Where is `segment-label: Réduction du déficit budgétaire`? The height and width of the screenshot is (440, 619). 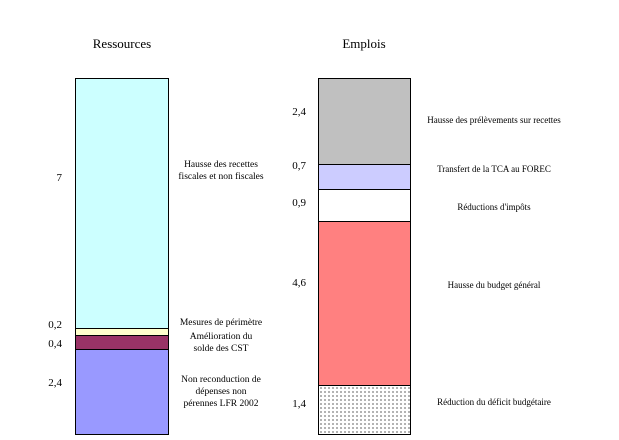
segment-label: Réduction du déficit budgétaire is located at coordinates (494, 402).